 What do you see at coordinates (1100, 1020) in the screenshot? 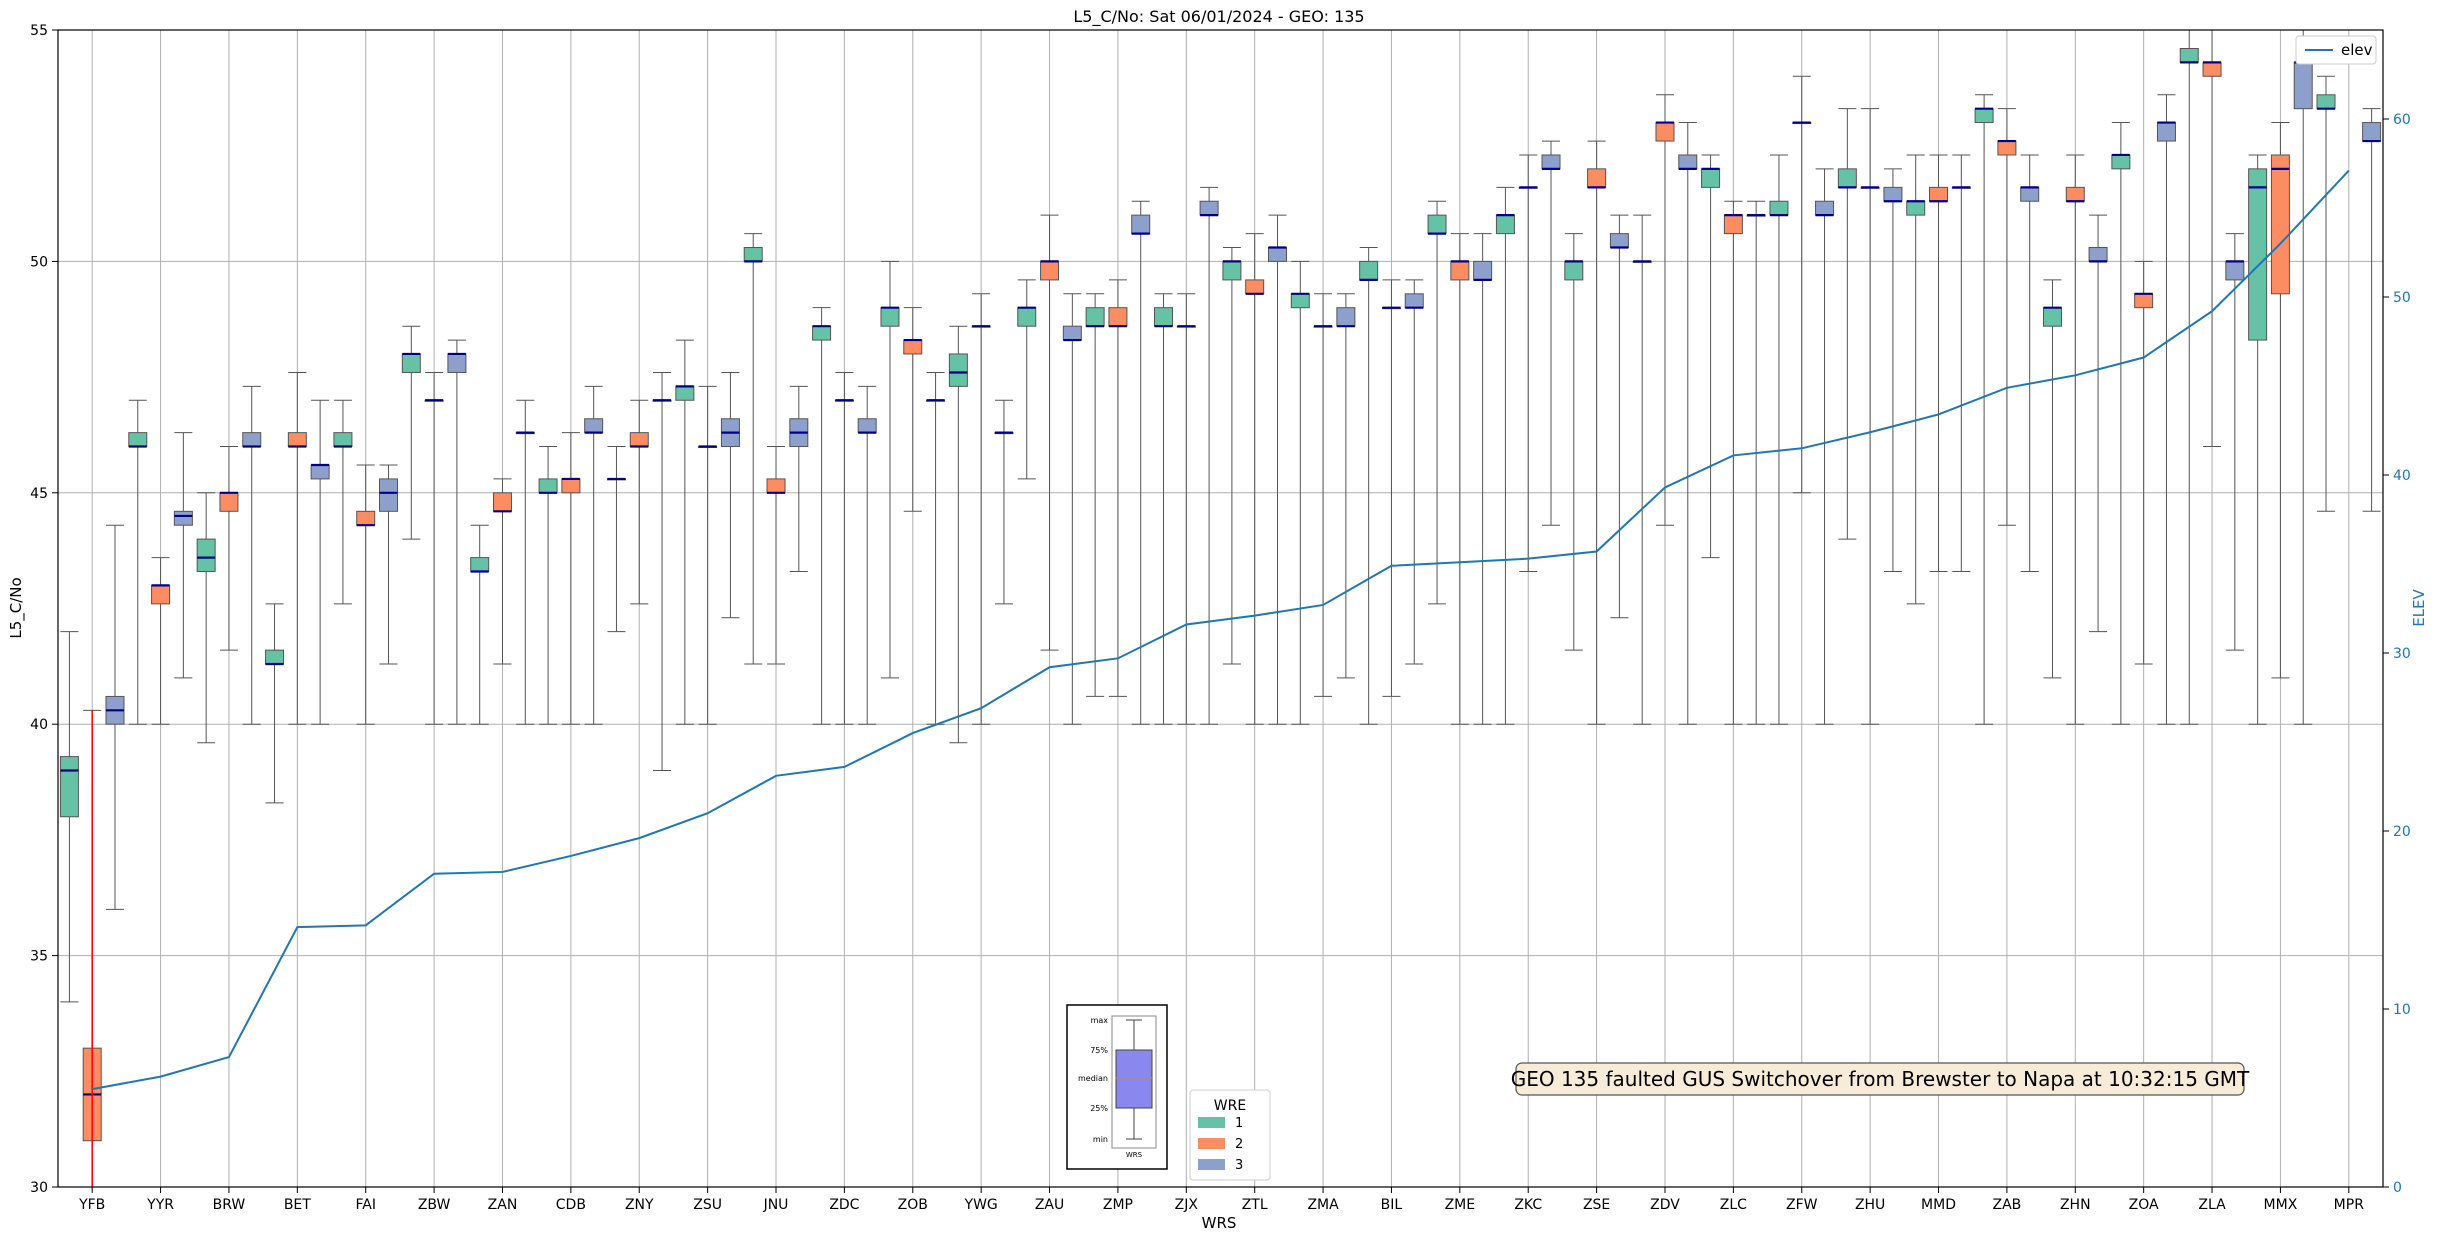
I see `boxplot-key-label-max: max` at bounding box center [1100, 1020].